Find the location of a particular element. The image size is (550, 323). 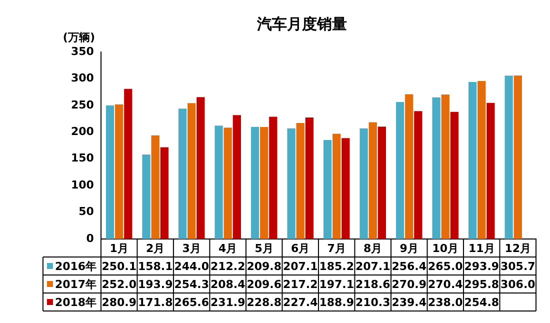

y-tick-label: 100 is located at coordinates (82, 185).